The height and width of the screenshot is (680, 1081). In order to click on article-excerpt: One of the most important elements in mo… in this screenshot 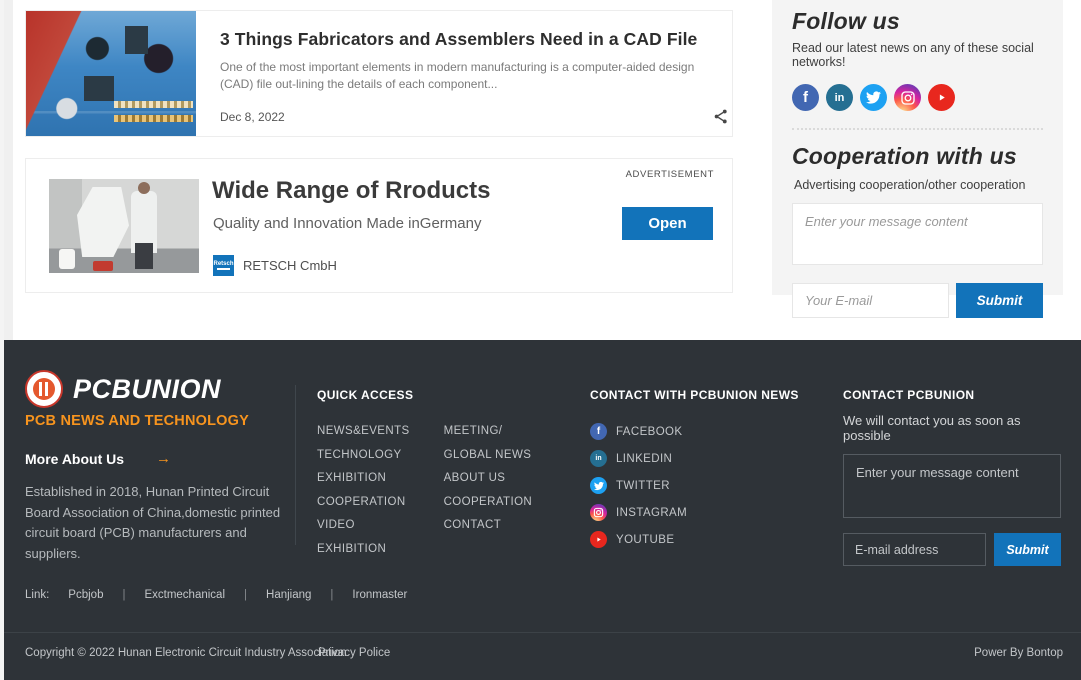, I will do `click(457, 76)`.